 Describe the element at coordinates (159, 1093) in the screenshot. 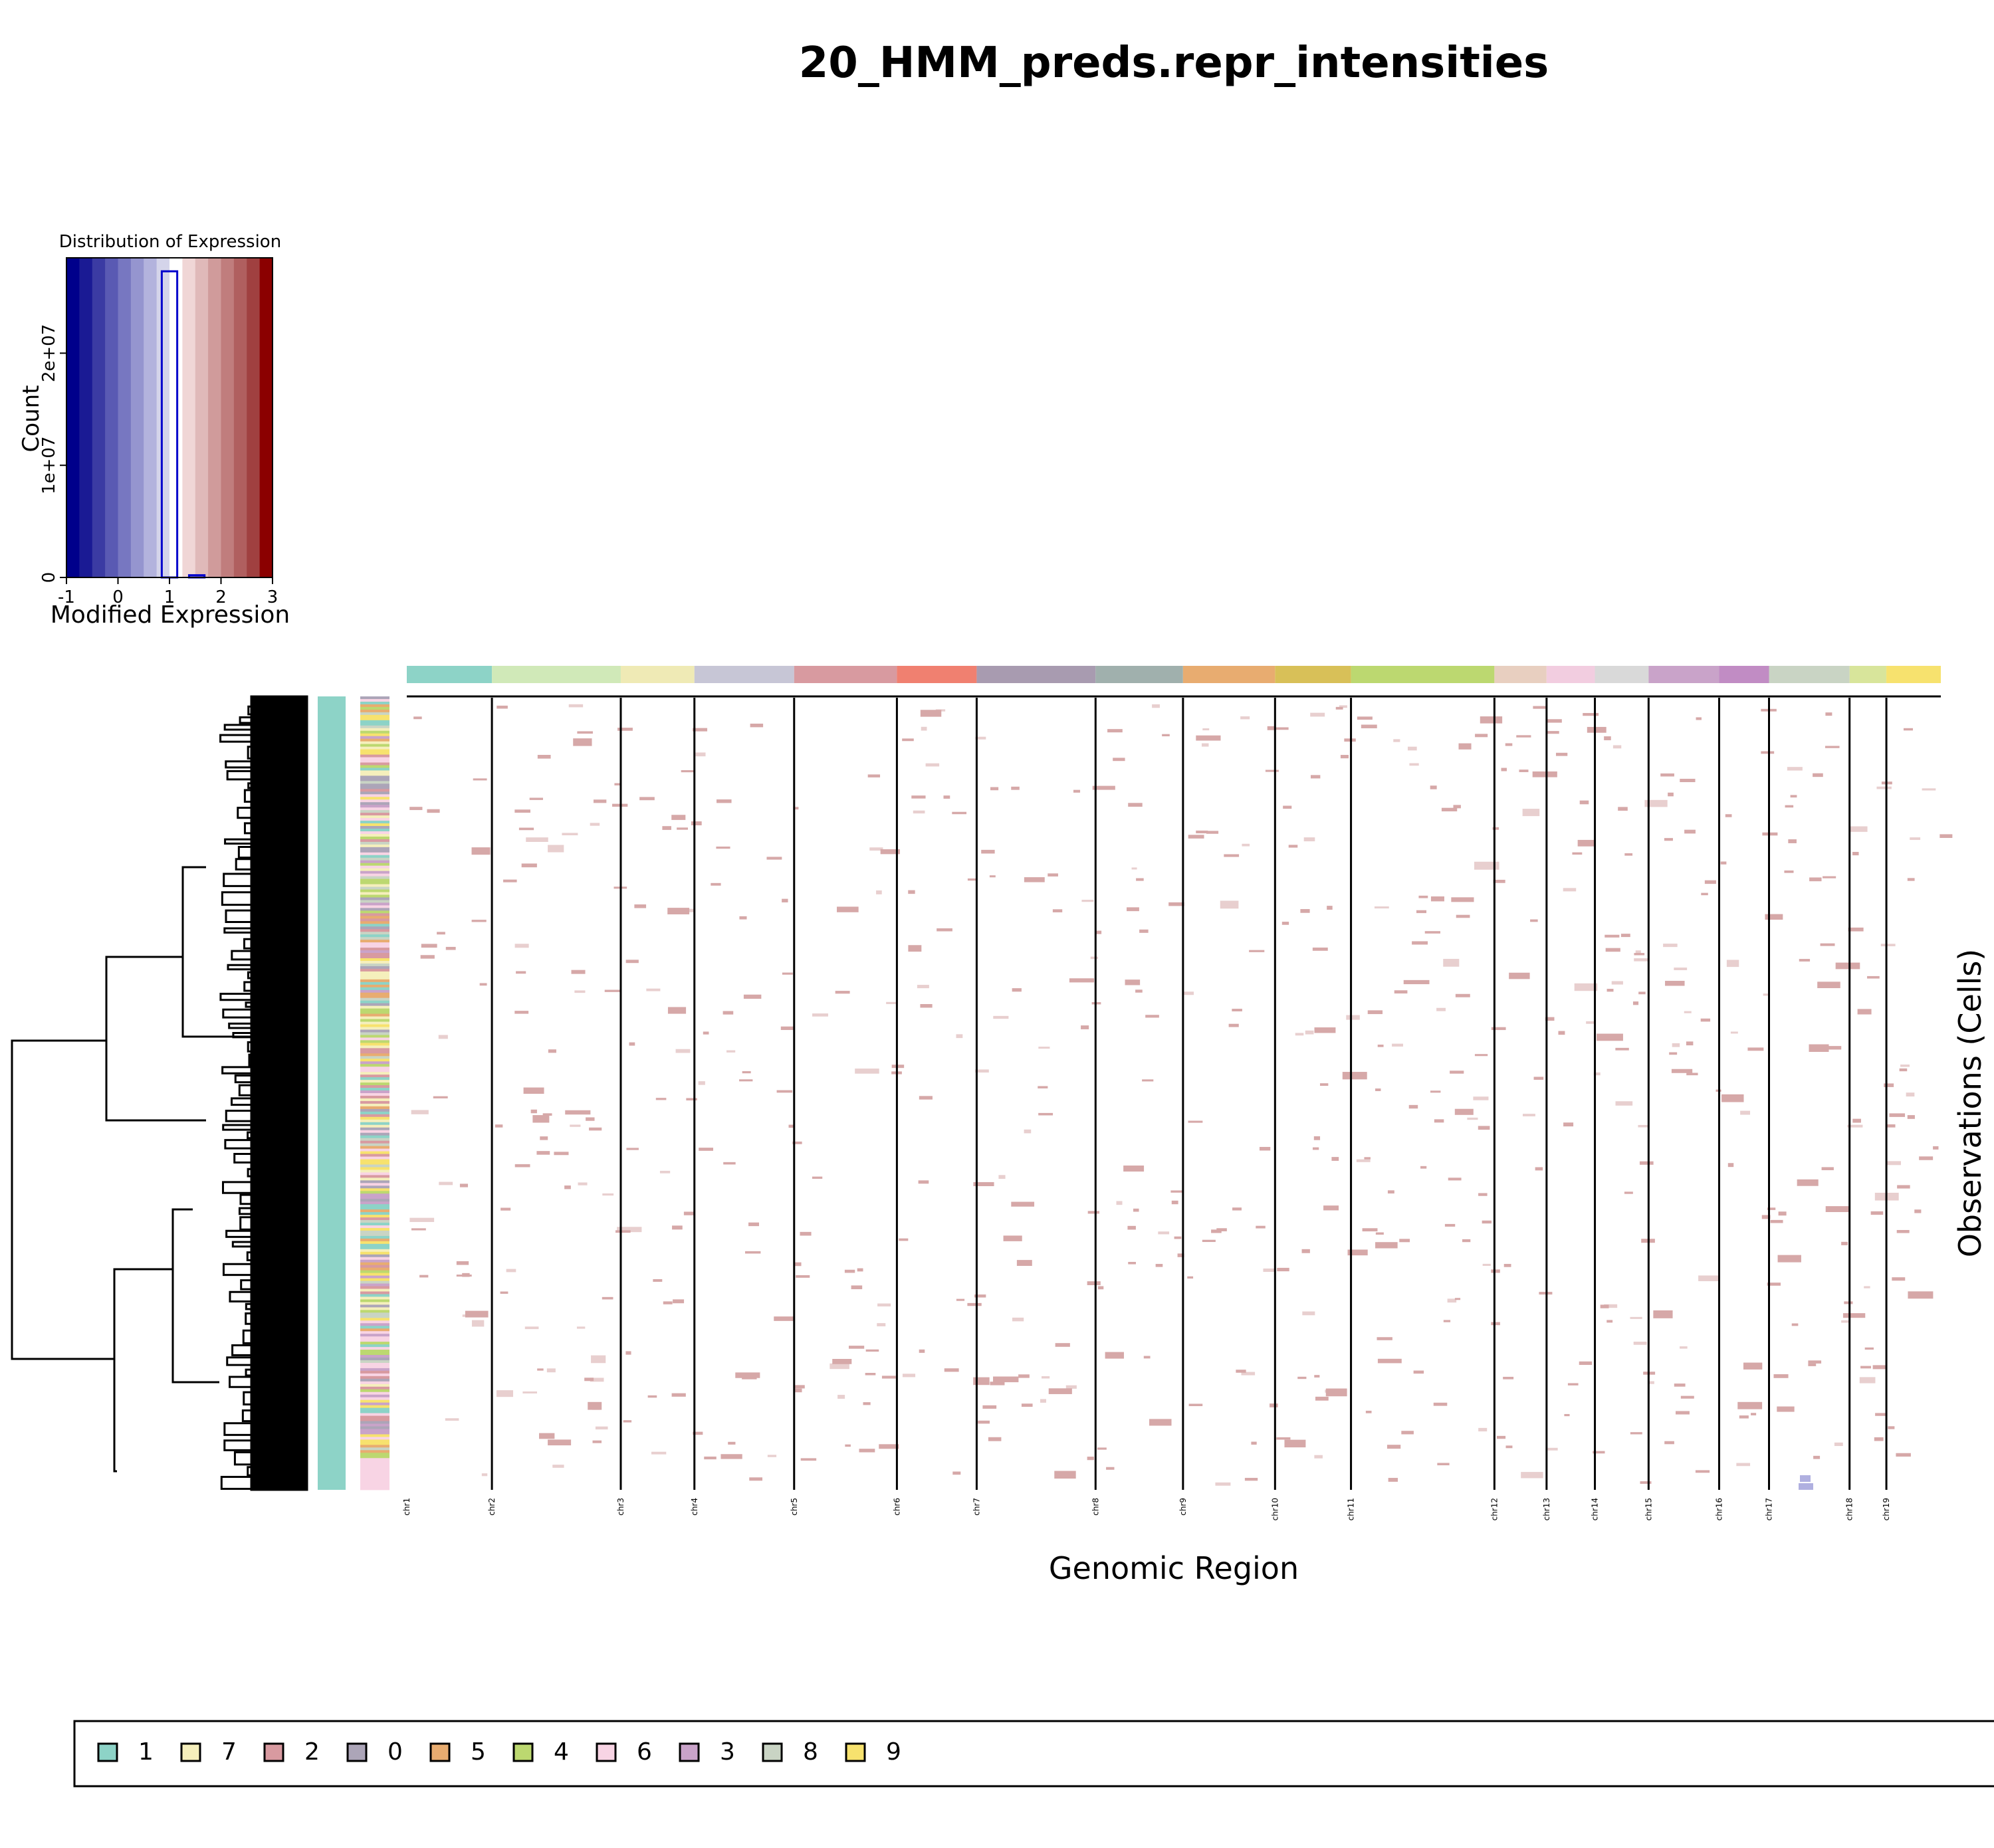

I see `cell-dendrogram` at that location.